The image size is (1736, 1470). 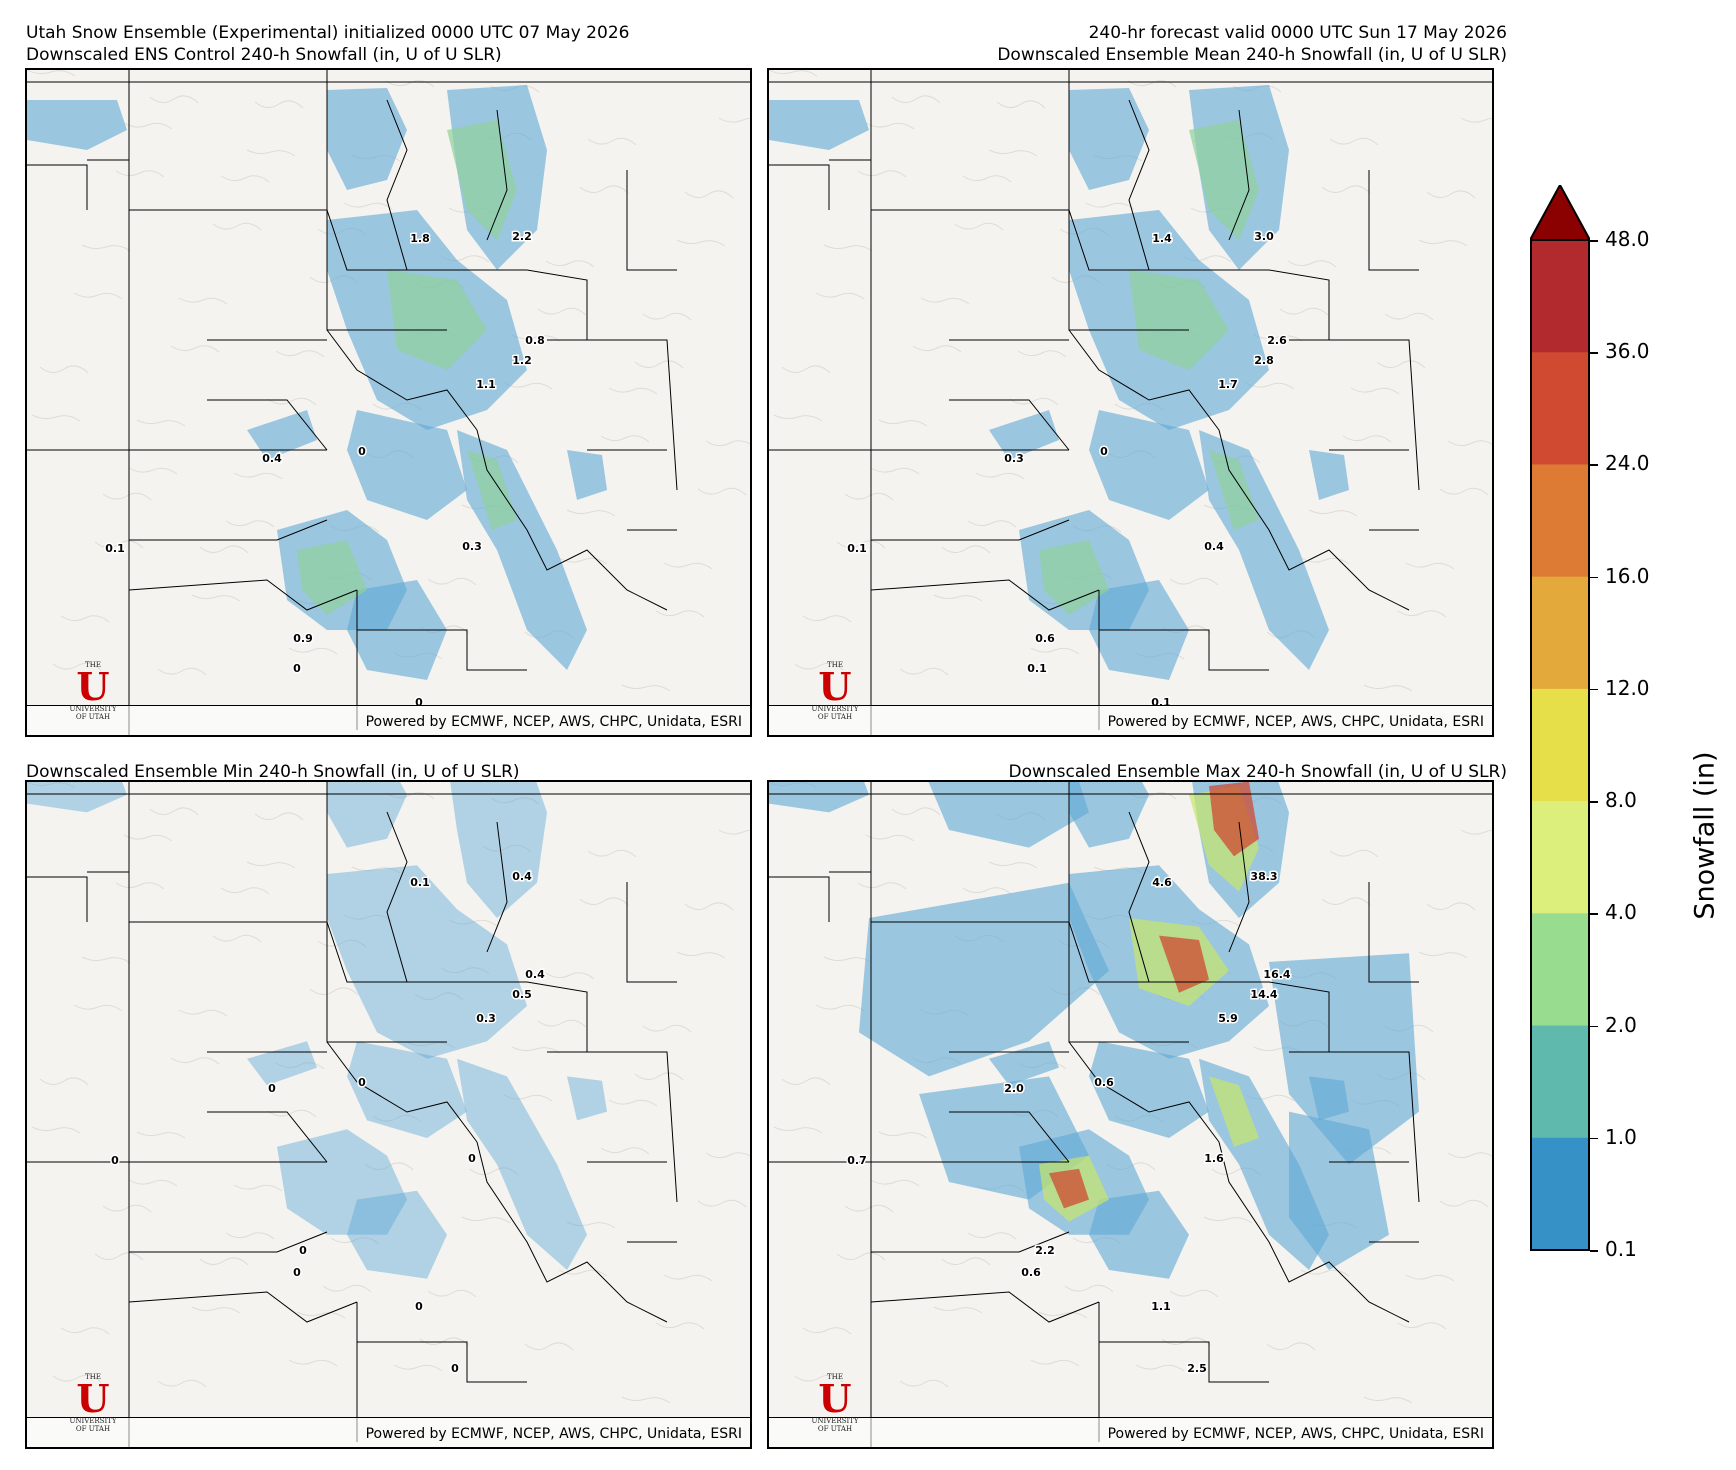 I want to click on point-snowfall-label: 16.4, so click(x=1276, y=974).